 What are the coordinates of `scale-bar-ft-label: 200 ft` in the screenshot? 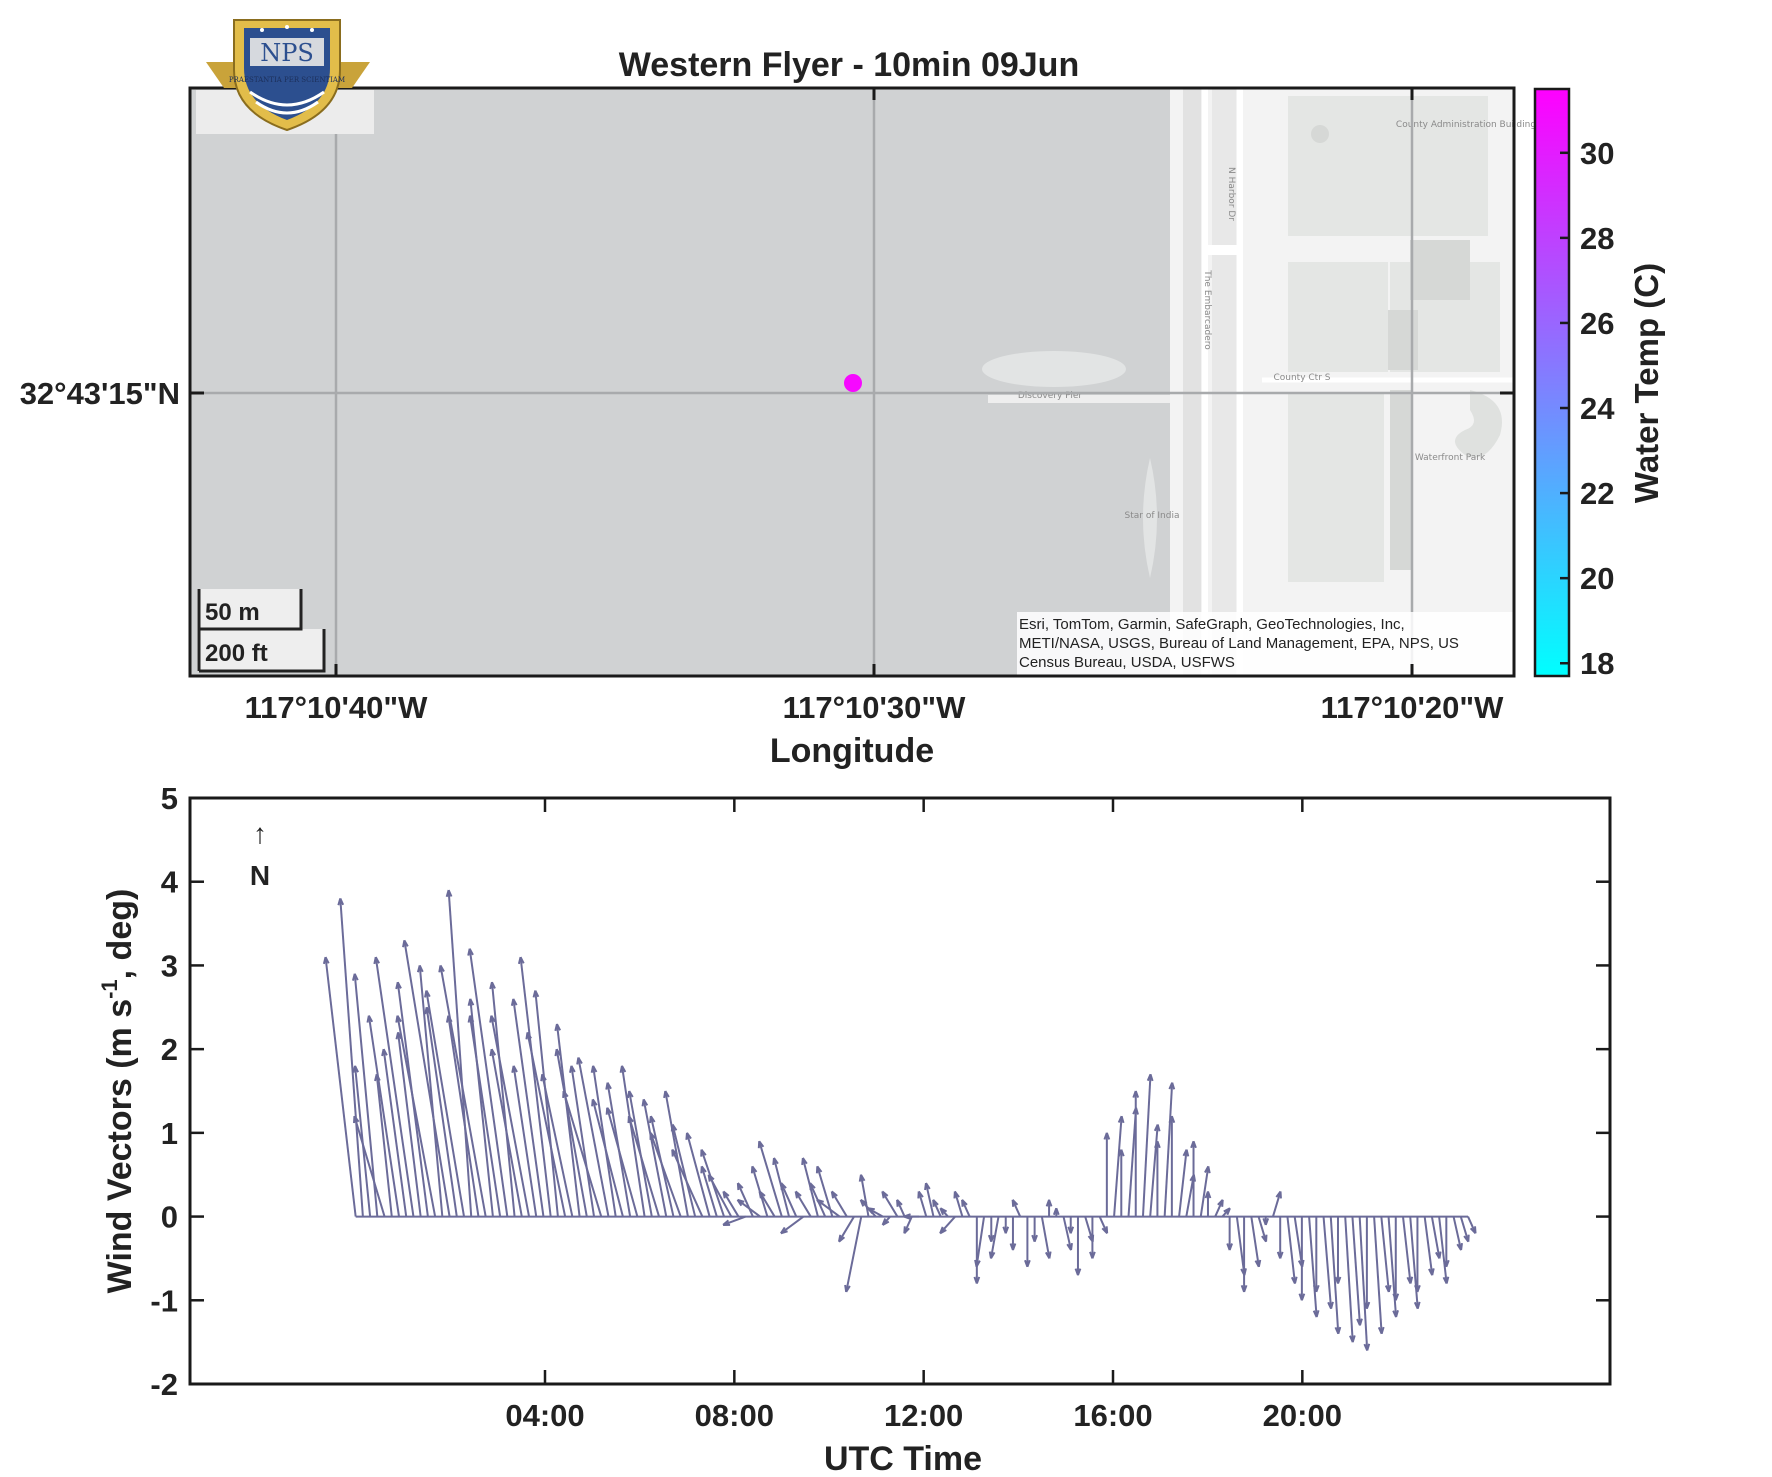 It's located at (236, 653).